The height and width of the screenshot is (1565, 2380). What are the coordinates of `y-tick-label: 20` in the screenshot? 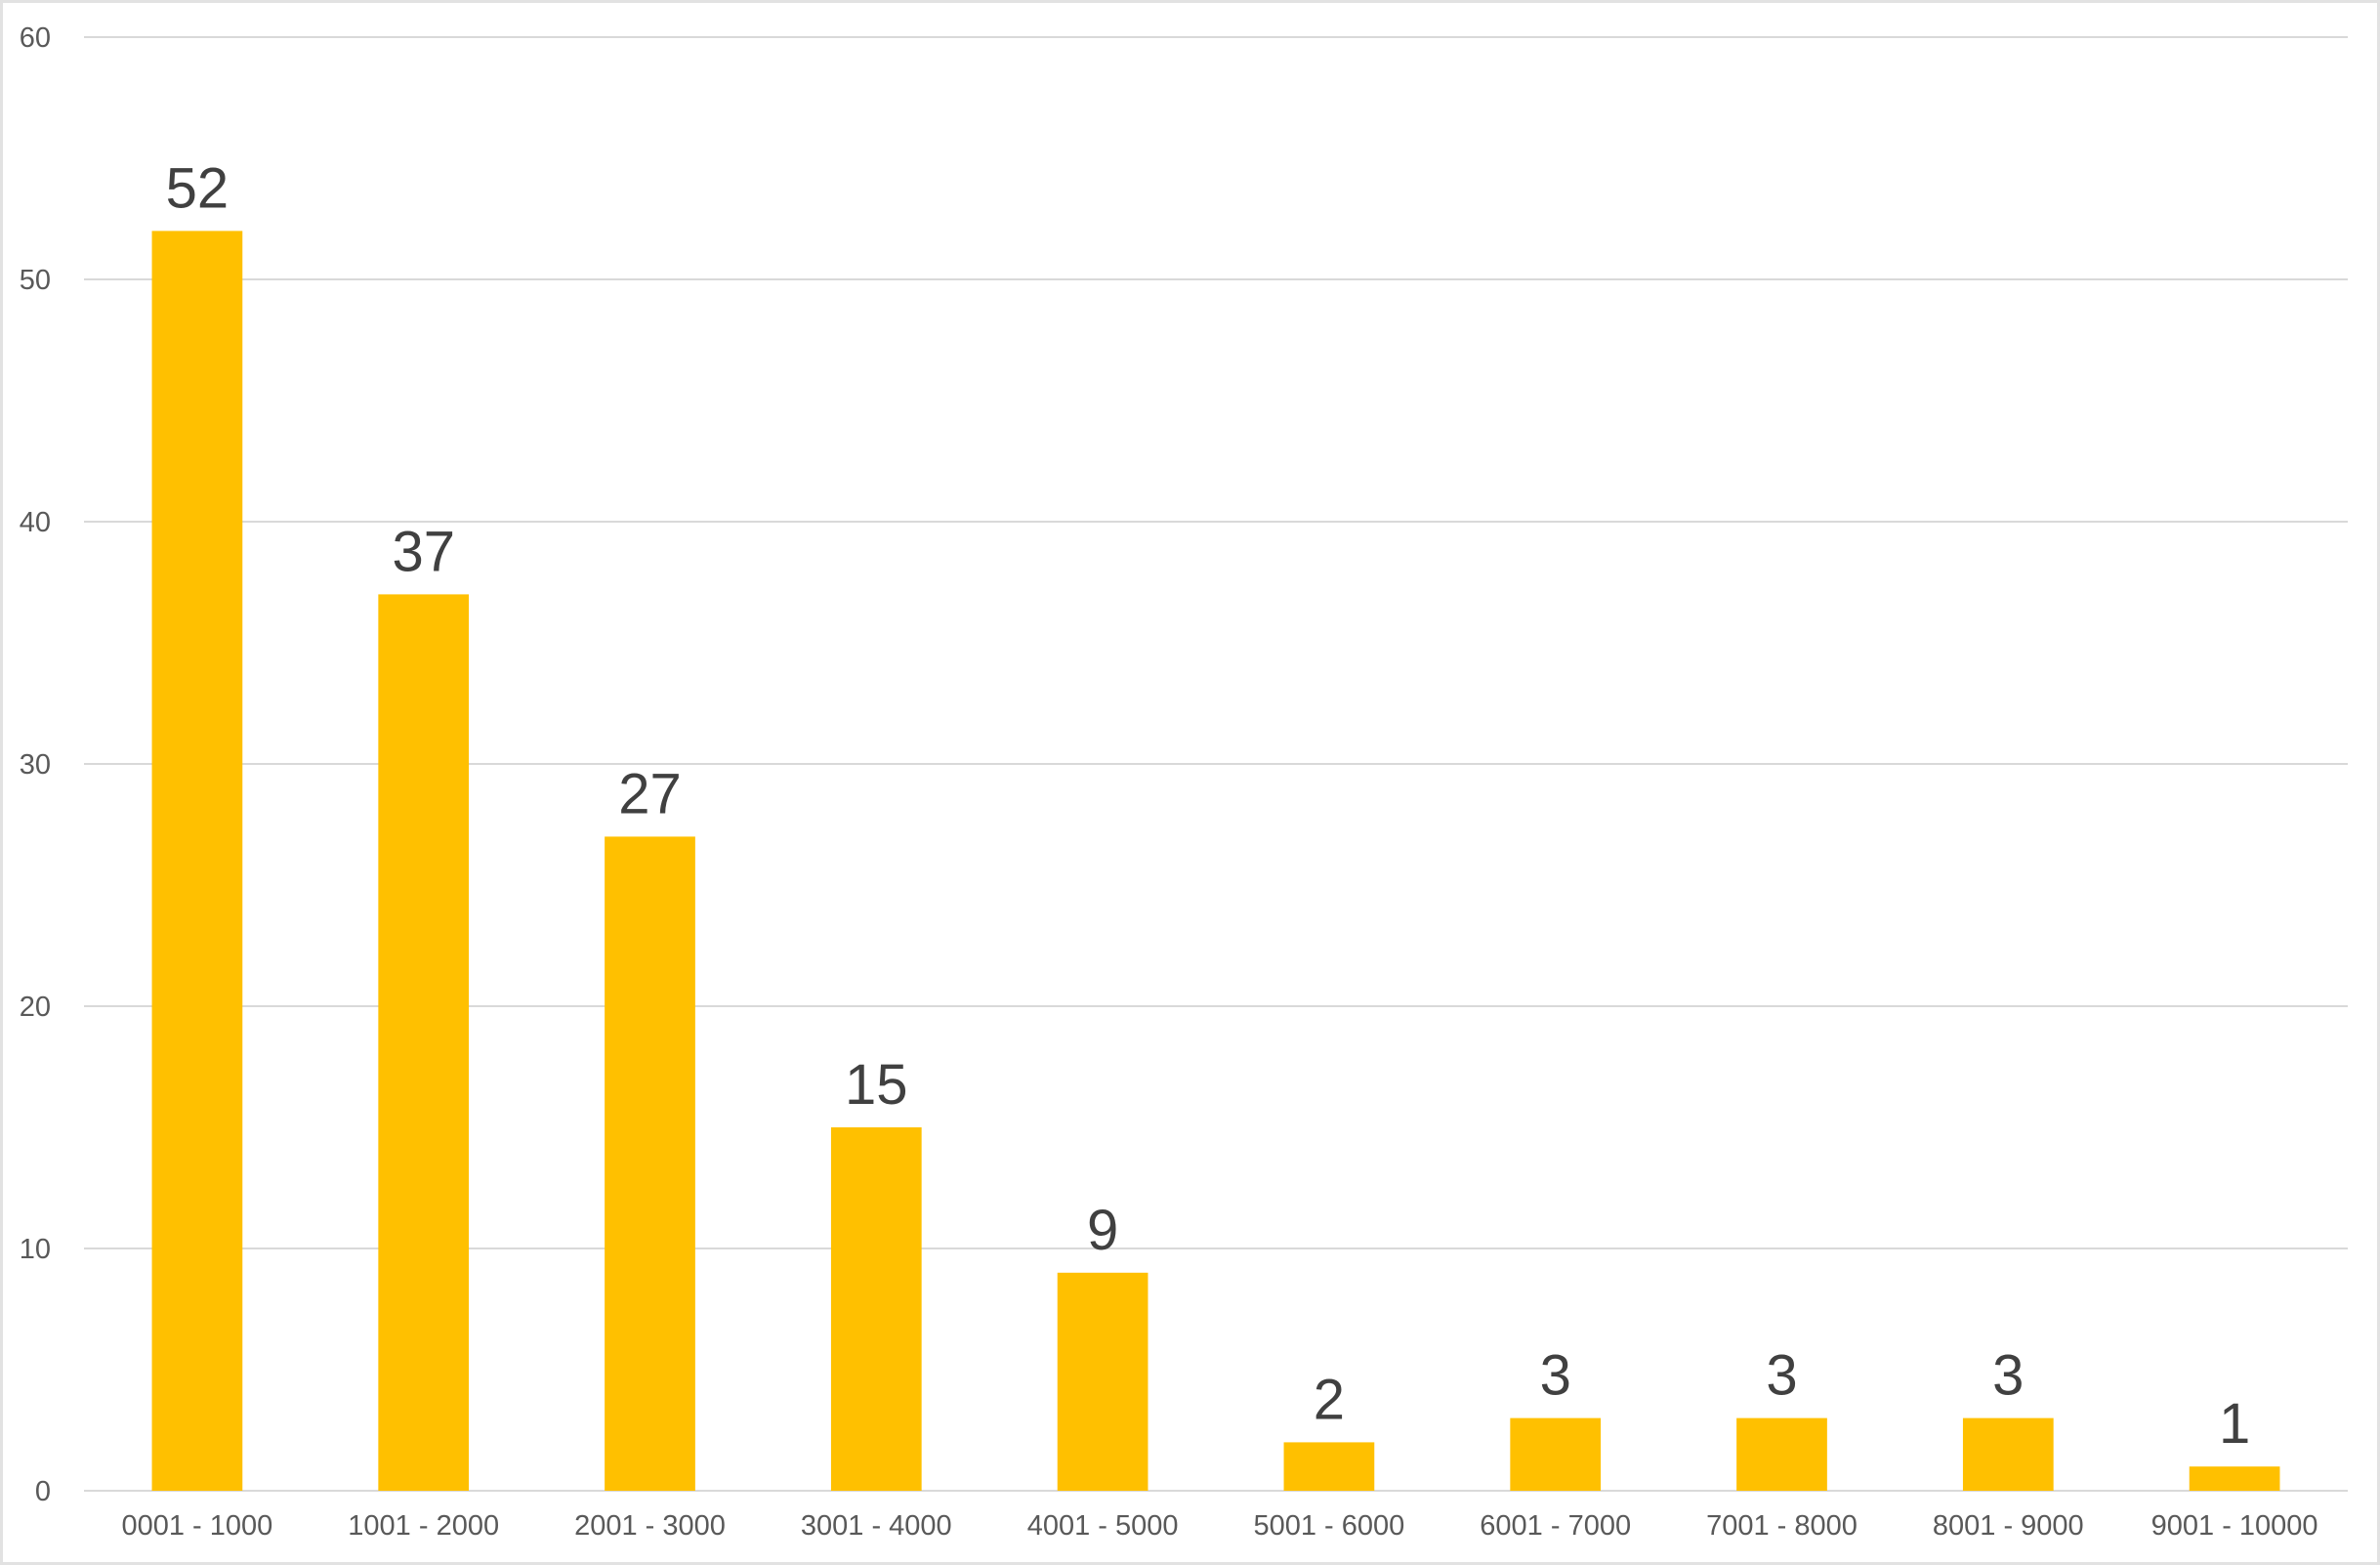 It's located at (35, 1008).